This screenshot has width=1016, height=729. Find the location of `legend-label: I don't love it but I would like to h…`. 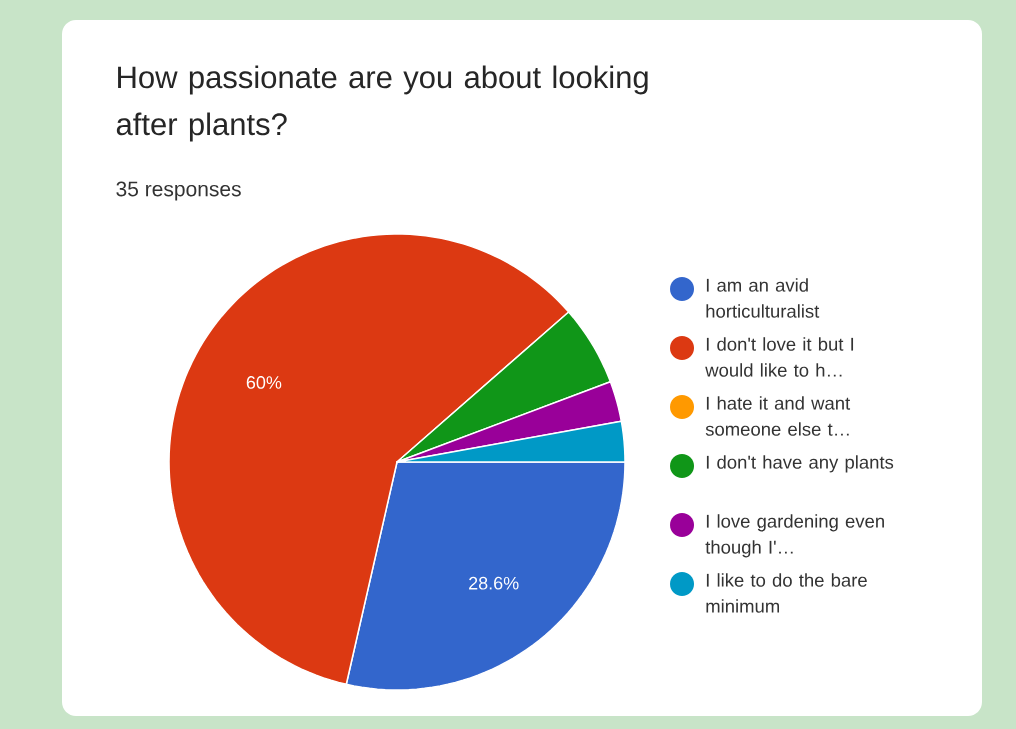

legend-label: I don't love it but I would like to h… is located at coordinates (779, 357).